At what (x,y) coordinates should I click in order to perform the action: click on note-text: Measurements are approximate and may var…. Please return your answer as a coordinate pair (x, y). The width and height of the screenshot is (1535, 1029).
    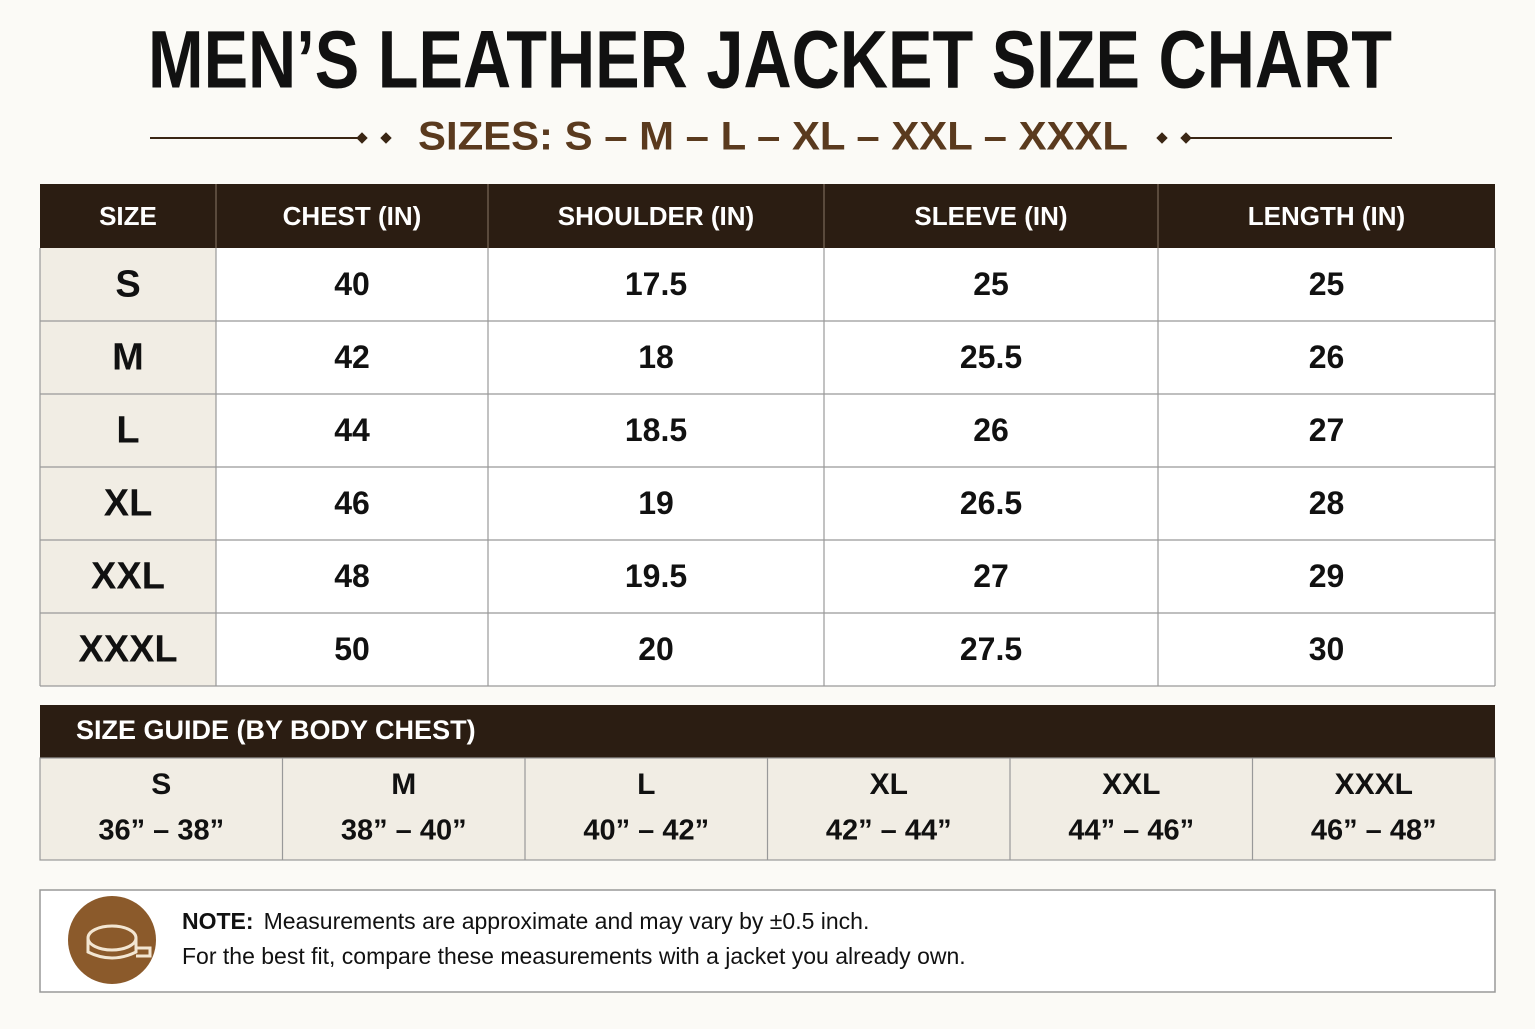
    Looking at the image, I should click on (567, 921).